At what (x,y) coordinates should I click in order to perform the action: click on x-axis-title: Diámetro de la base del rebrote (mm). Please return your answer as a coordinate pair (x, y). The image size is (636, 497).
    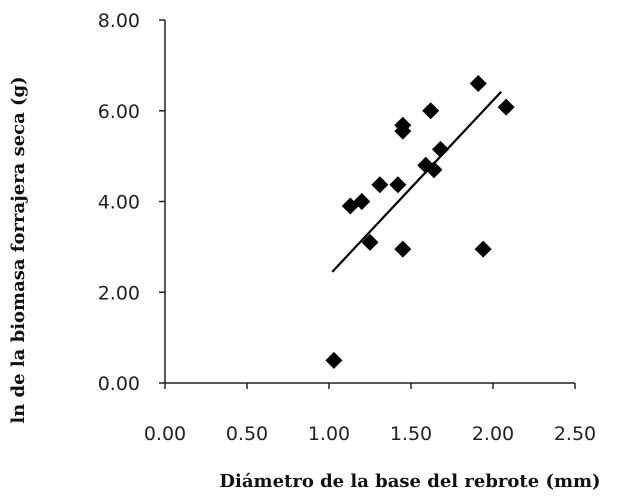
    Looking at the image, I should click on (409, 481).